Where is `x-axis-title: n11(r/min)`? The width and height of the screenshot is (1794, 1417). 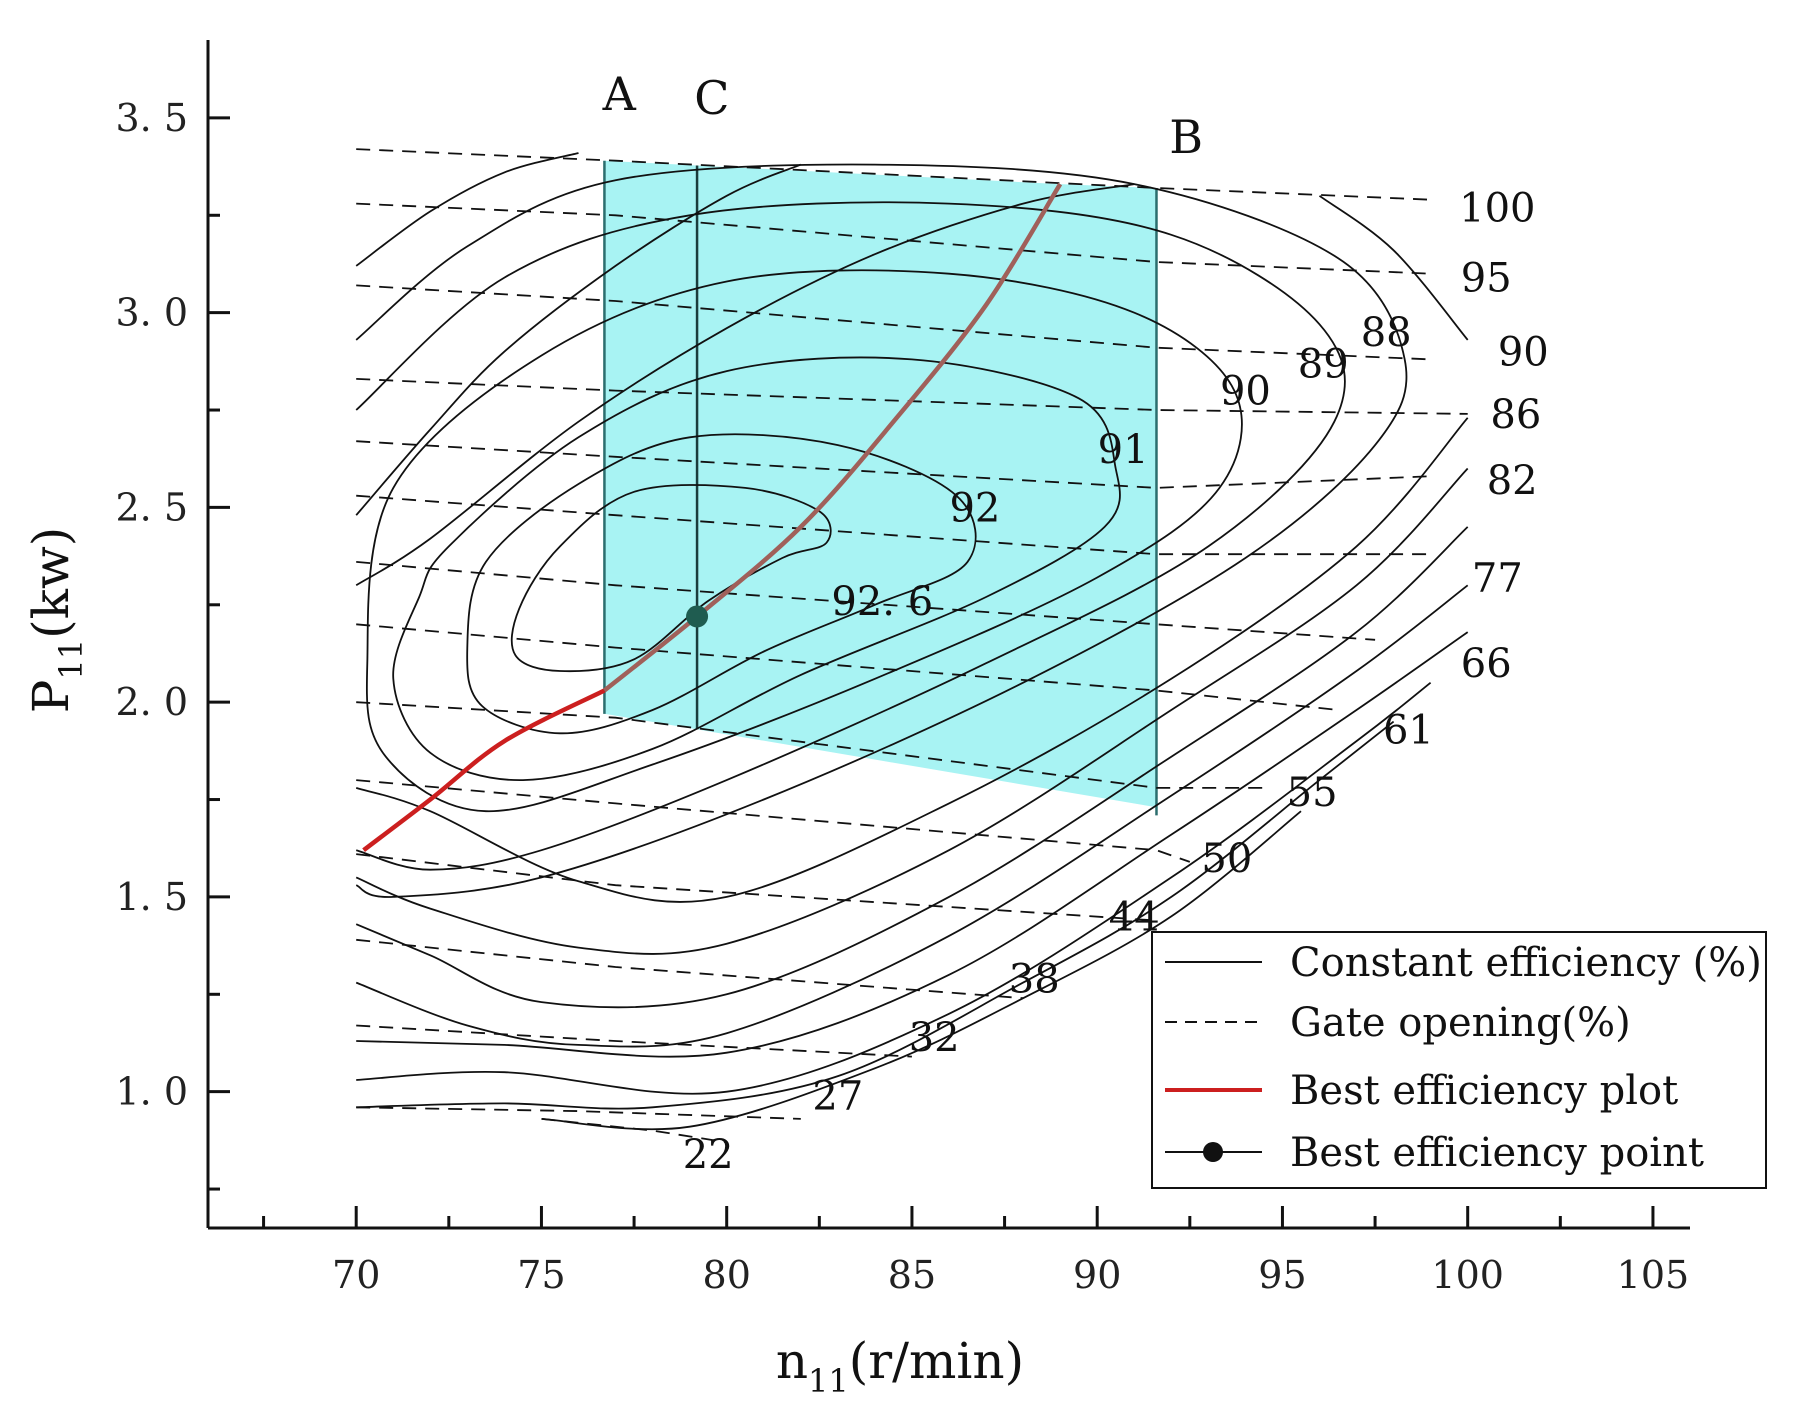
x-axis-title: n11(r/min) is located at coordinates (900, 1366).